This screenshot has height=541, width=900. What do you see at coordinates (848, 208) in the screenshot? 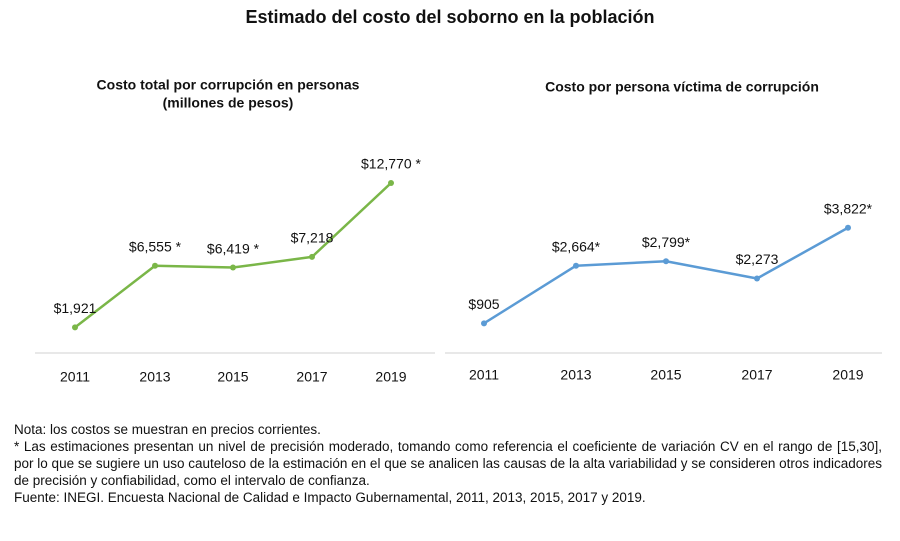
I see `data-label: $3,822*` at bounding box center [848, 208].